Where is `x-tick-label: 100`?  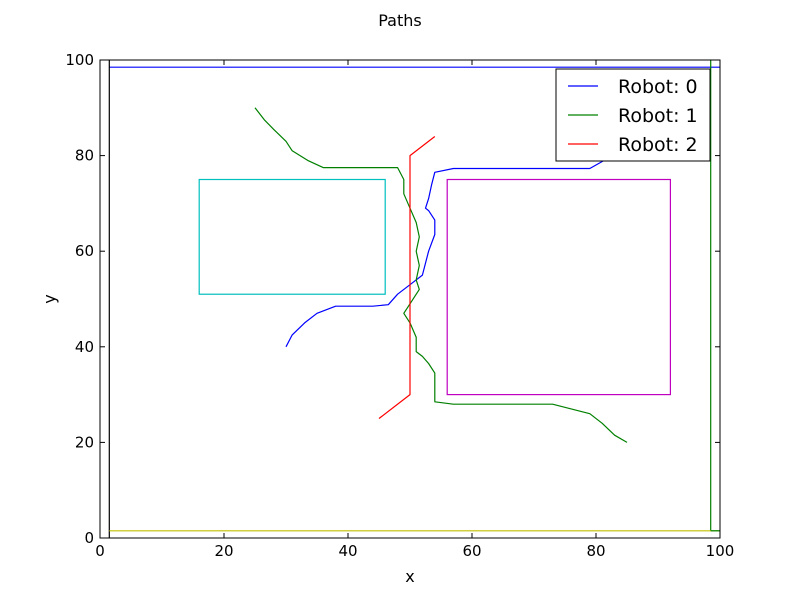 x-tick-label: 100 is located at coordinates (720, 551).